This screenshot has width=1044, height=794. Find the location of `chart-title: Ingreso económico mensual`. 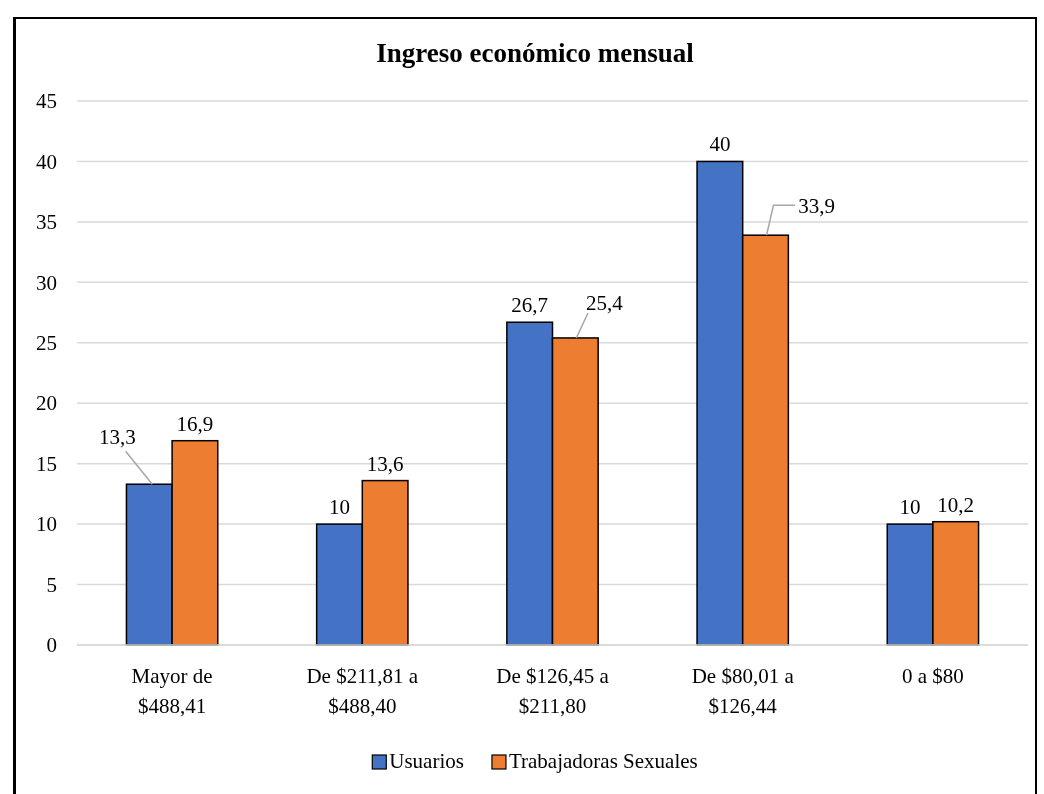

chart-title: Ingreso económico mensual is located at coordinates (535, 53).